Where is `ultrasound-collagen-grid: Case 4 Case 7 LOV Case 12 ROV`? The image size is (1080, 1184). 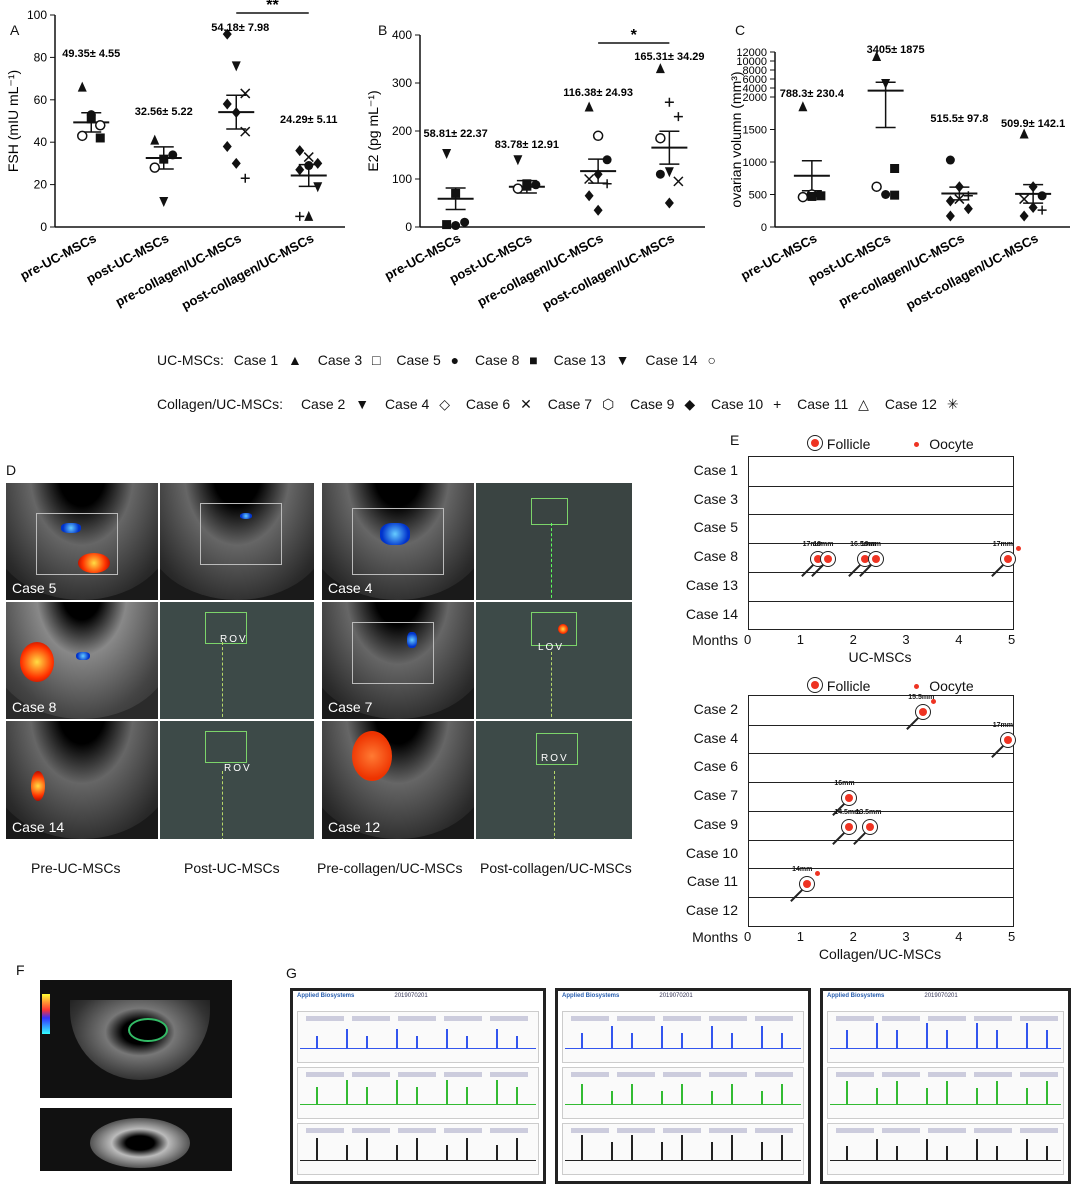
ultrasound-collagen-grid: Case 4 Case 7 LOV Case 12 ROV is located at coordinates (477, 661).